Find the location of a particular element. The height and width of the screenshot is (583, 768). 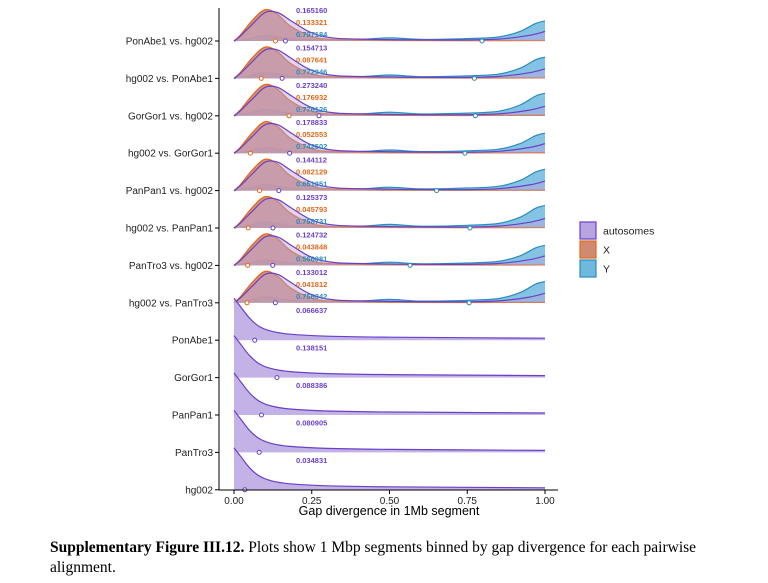

density-line-autosomes-hg002 is located at coordinates (389, 468).